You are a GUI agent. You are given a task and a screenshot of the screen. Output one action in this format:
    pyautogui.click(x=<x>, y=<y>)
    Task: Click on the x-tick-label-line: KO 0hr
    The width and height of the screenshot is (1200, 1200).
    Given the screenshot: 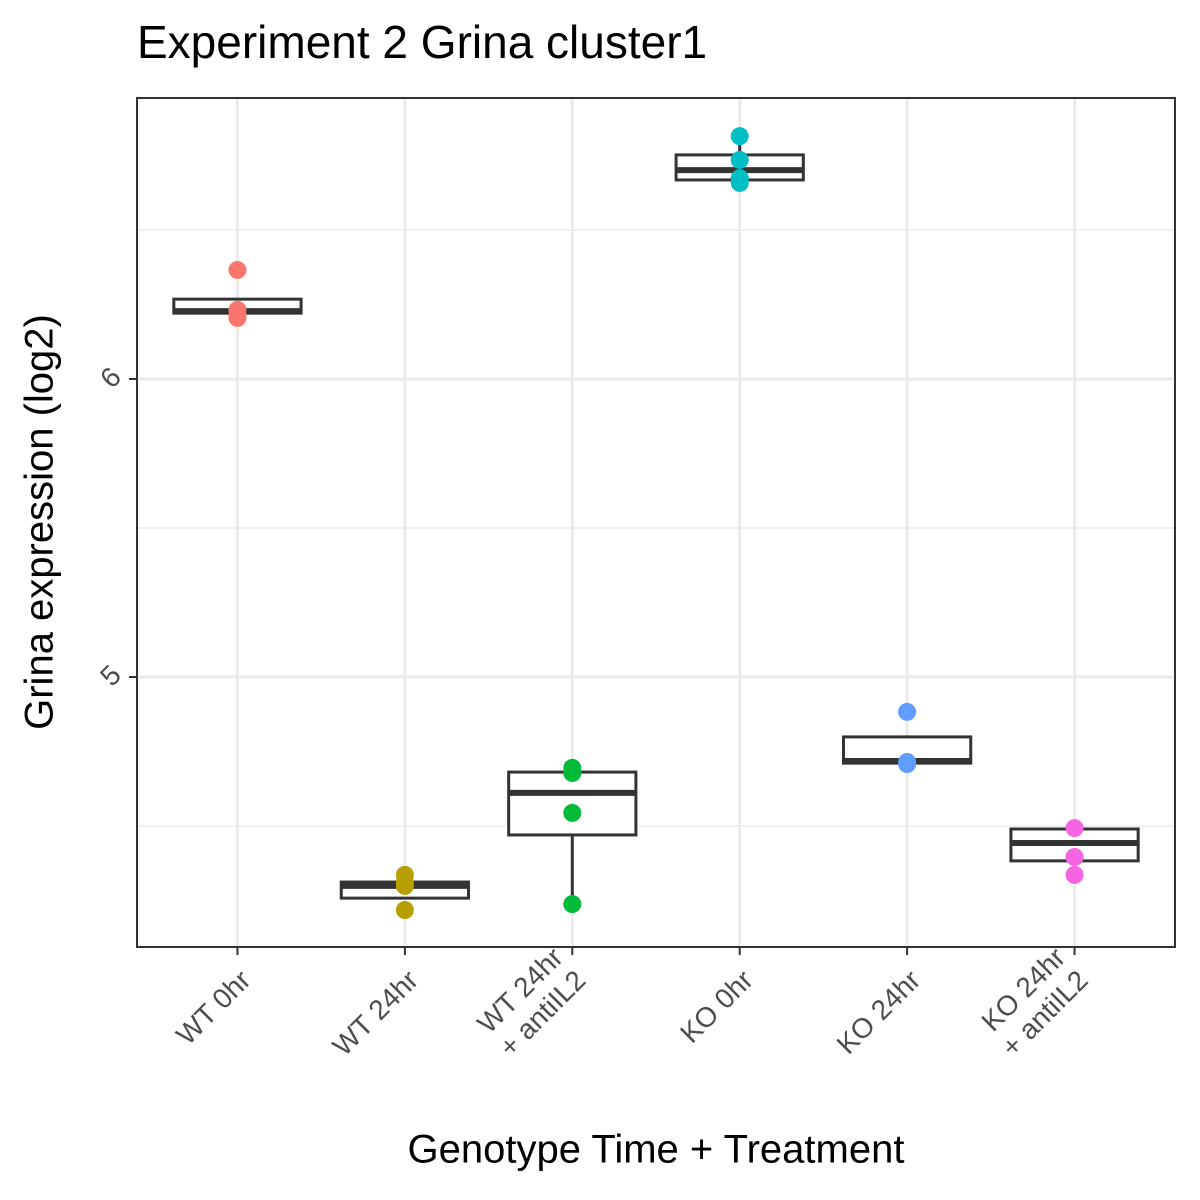 What is the action you would take?
    pyautogui.click(x=717, y=1007)
    